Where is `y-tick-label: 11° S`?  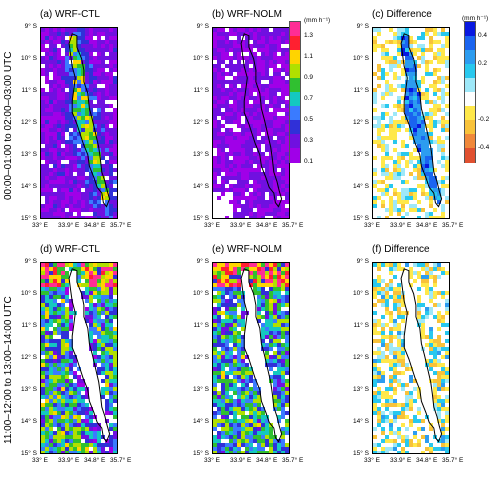
y-tick-label: 11° S is located at coordinates (361, 325).